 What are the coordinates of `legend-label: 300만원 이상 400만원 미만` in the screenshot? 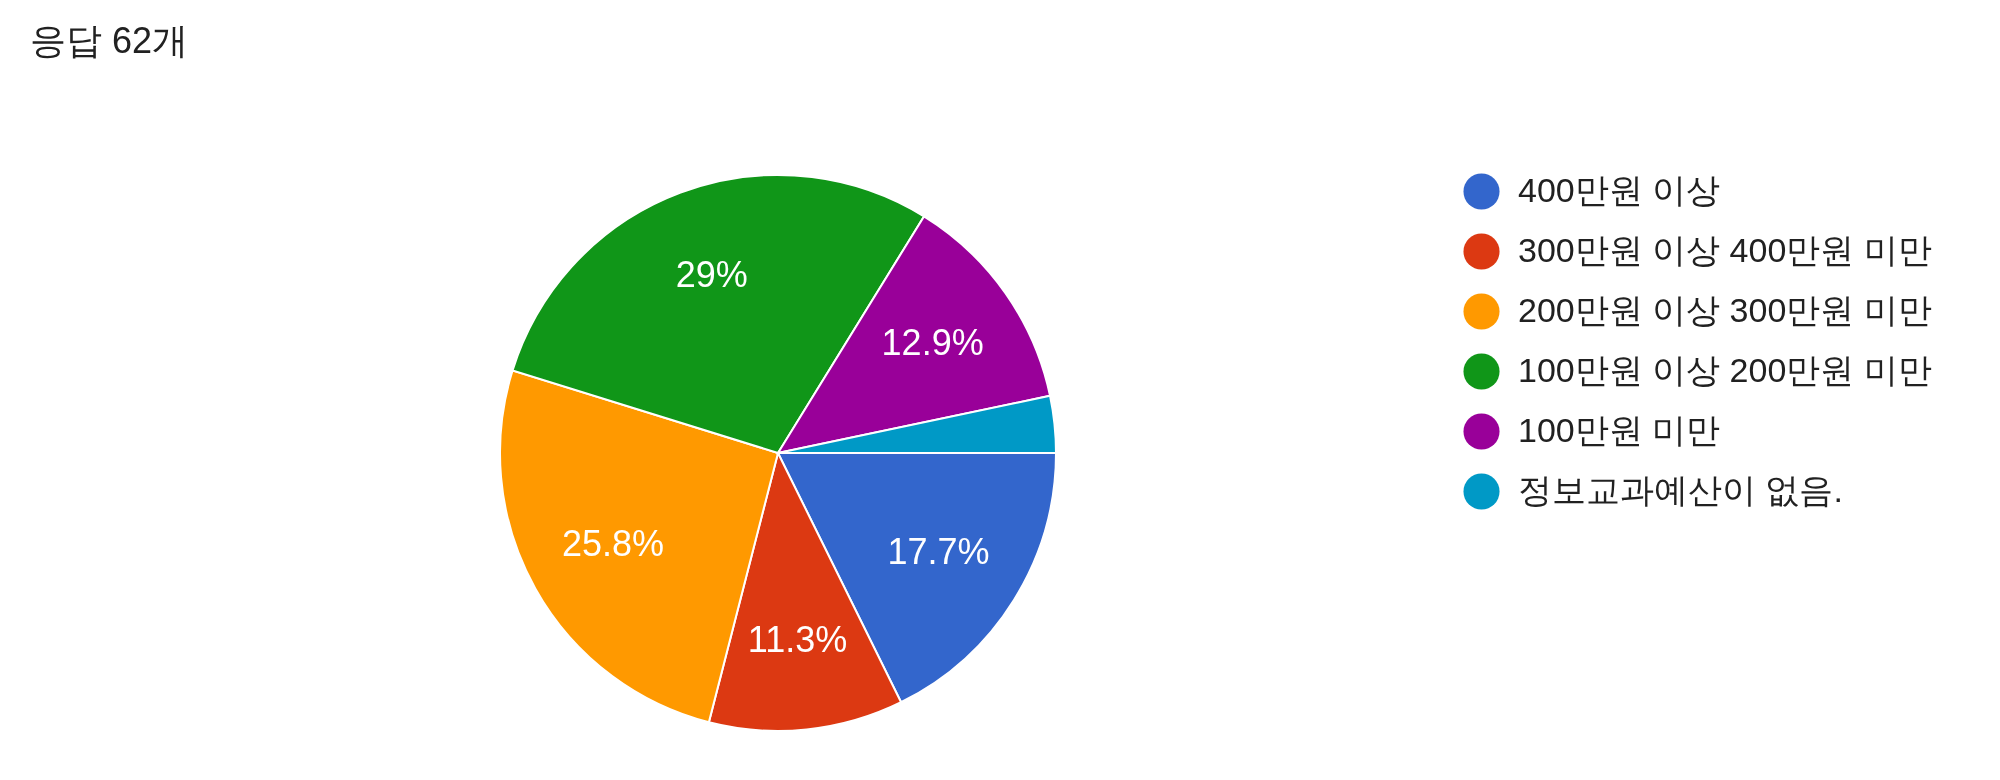 It's located at (1725, 249).